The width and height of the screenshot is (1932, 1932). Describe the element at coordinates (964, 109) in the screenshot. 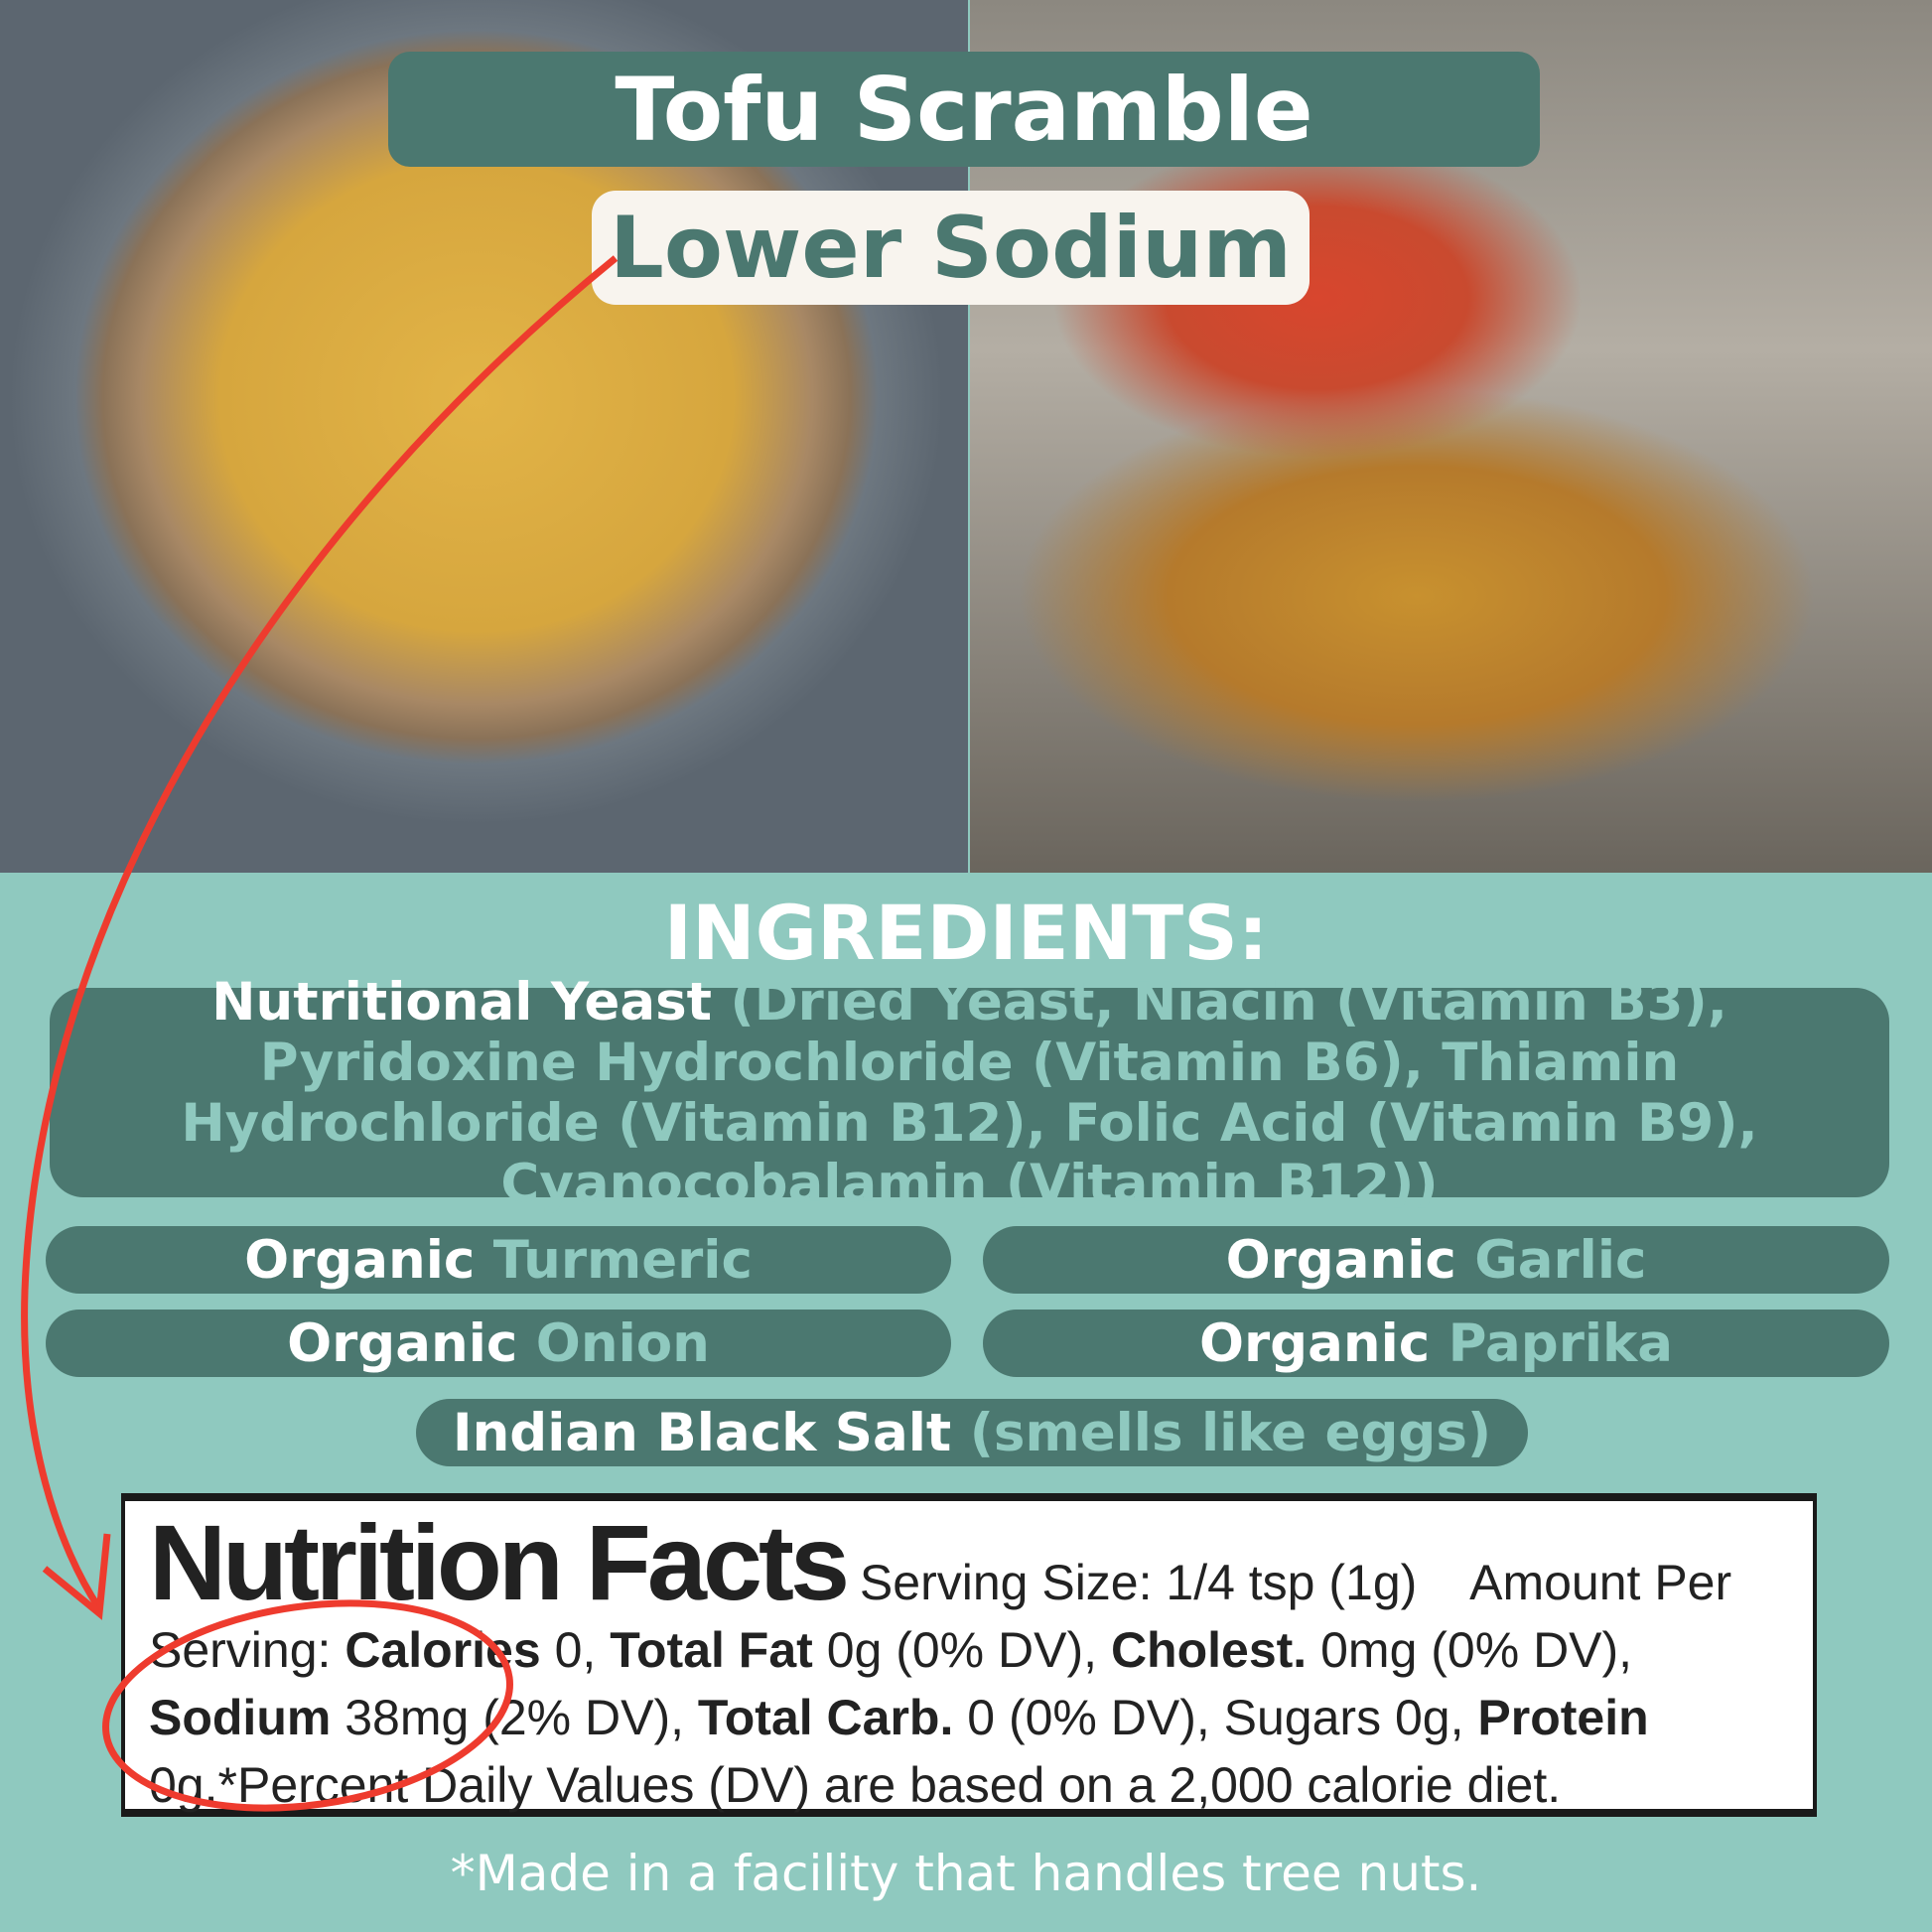

I see `product-title: Tofu Scramble` at that location.